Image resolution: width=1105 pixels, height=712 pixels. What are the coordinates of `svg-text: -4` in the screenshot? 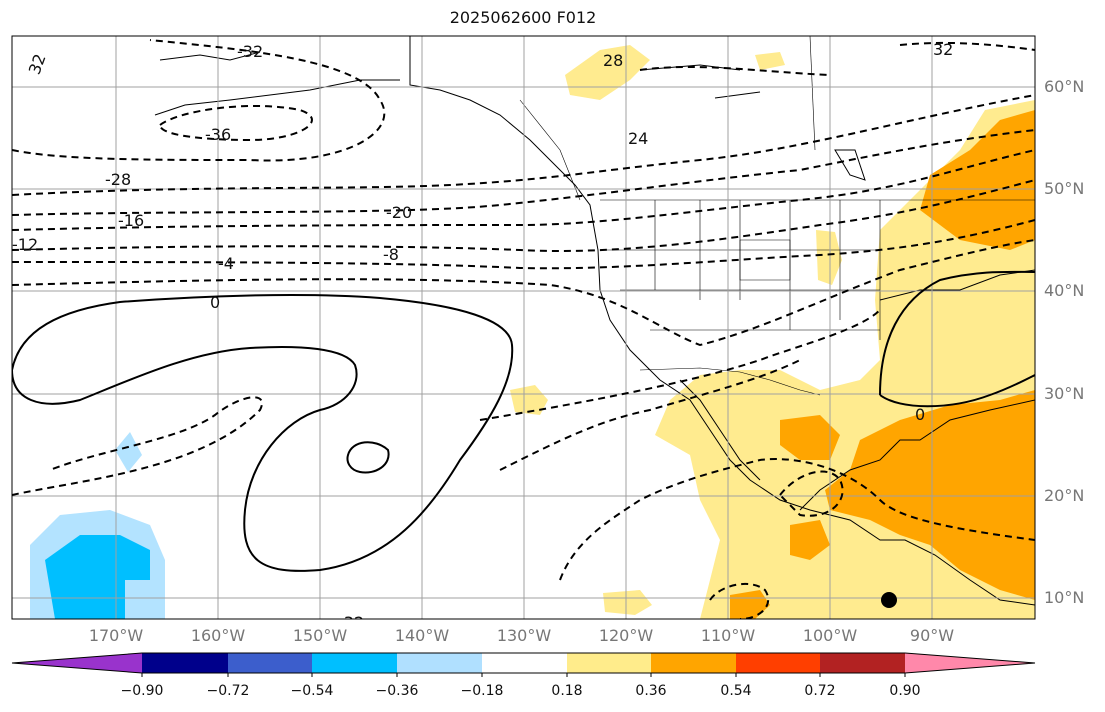 It's located at (226, 263).